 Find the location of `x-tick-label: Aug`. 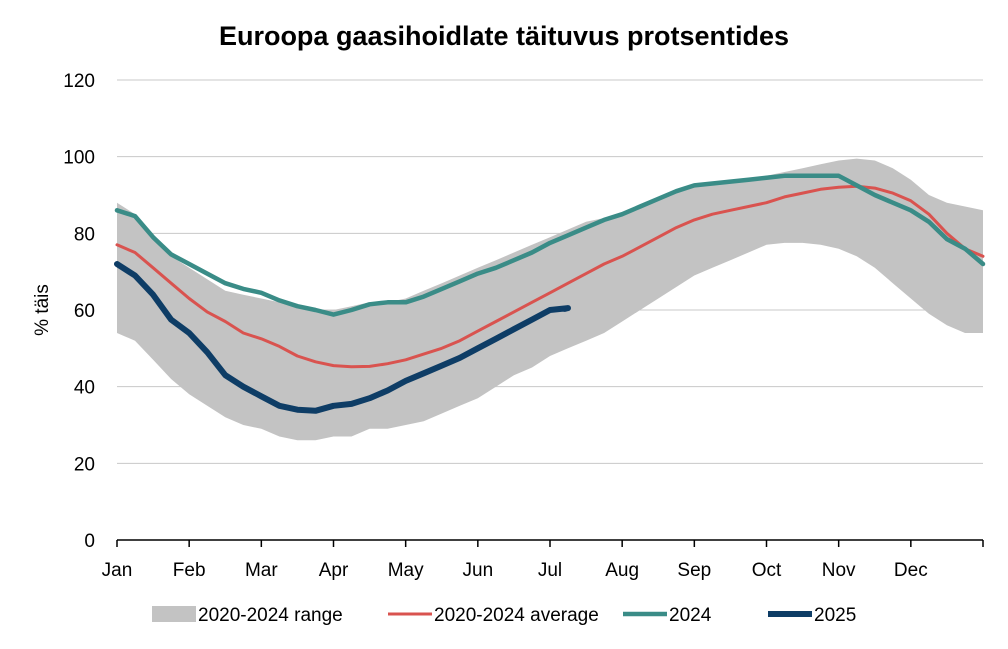

x-tick-label: Aug is located at coordinates (622, 570).